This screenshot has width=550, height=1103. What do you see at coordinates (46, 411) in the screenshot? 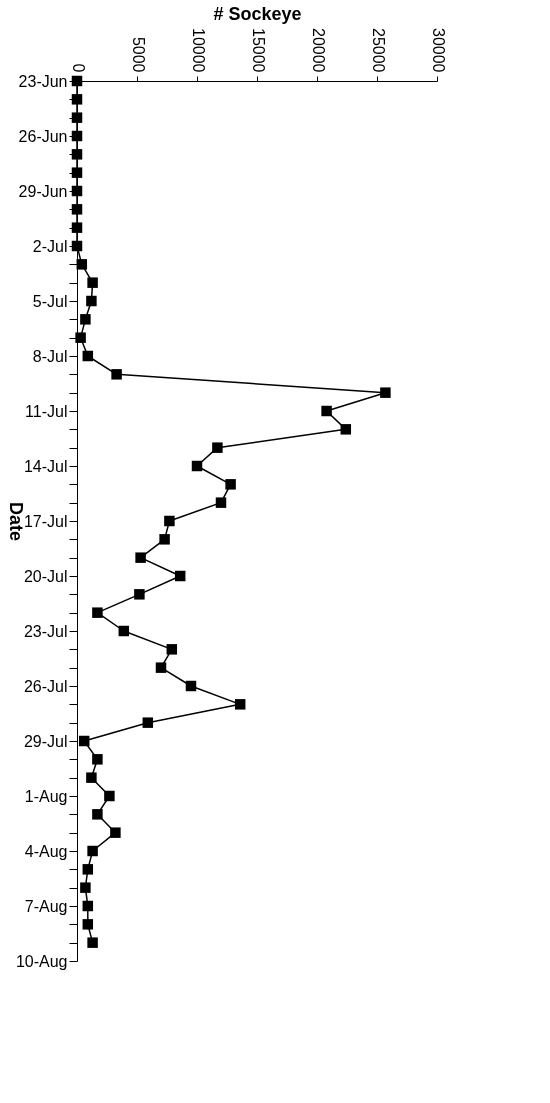
I see `y-tick-label: 11-Jul` at bounding box center [46, 411].